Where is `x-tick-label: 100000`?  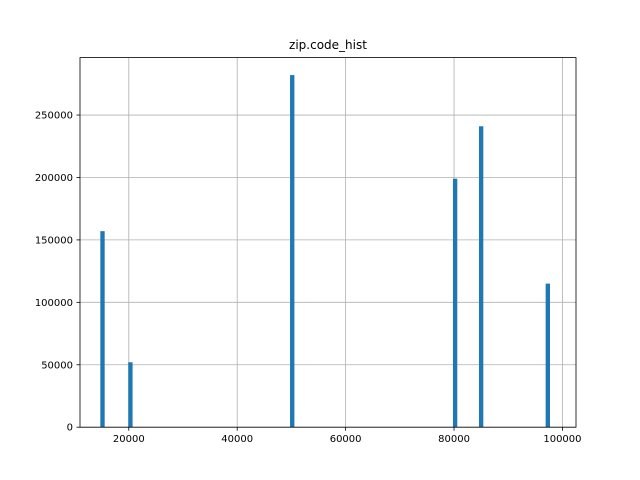
x-tick-label: 100000 is located at coordinates (562, 439).